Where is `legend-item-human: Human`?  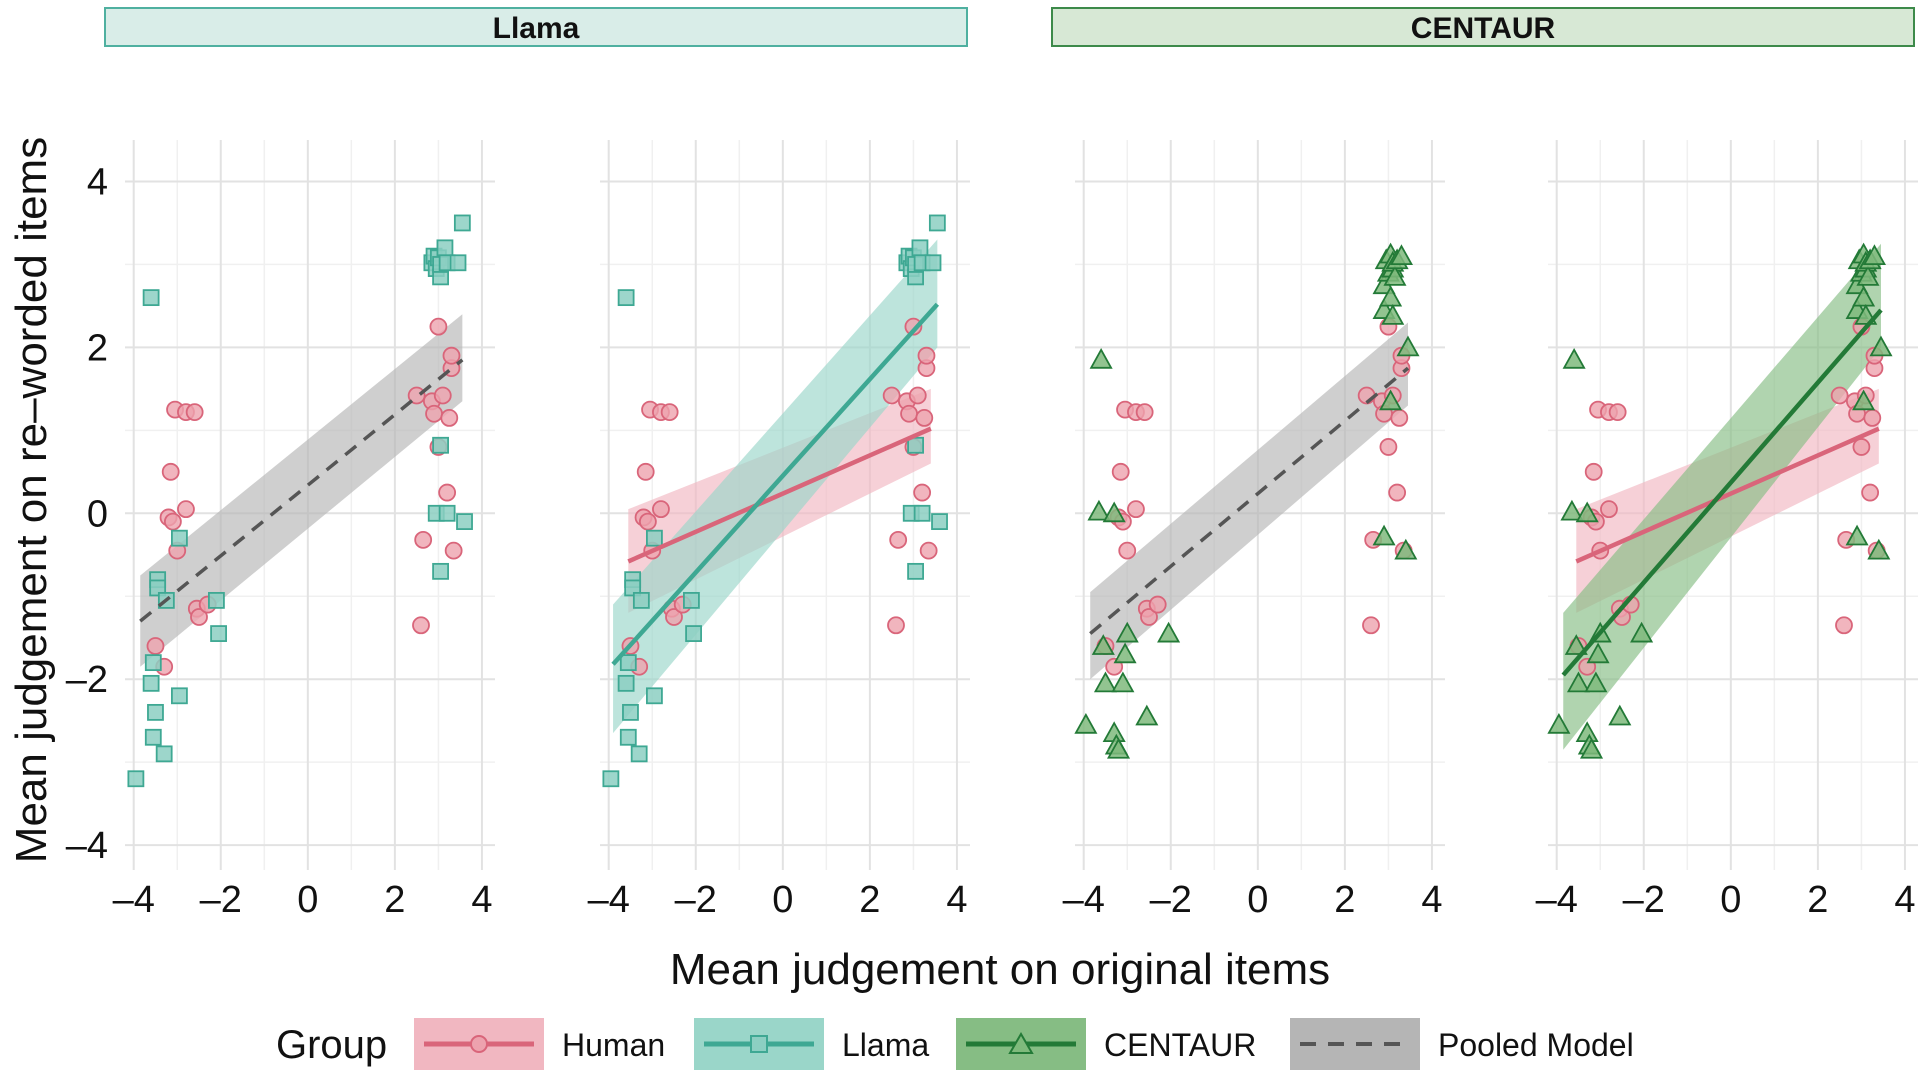
legend-item-human: Human is located at coordinates (539, 1044).